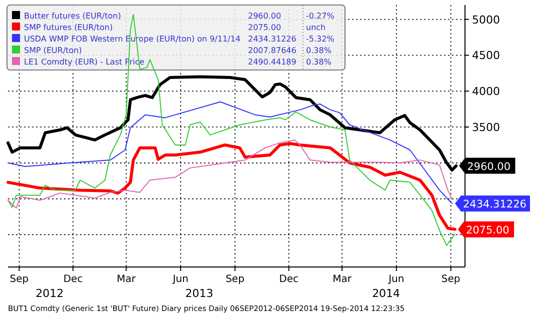 This screenshot has width=545, height=335. Describe the element at coordinates (486, 55) in the screenshot. I see `y-tick-label: 4500` at that location.